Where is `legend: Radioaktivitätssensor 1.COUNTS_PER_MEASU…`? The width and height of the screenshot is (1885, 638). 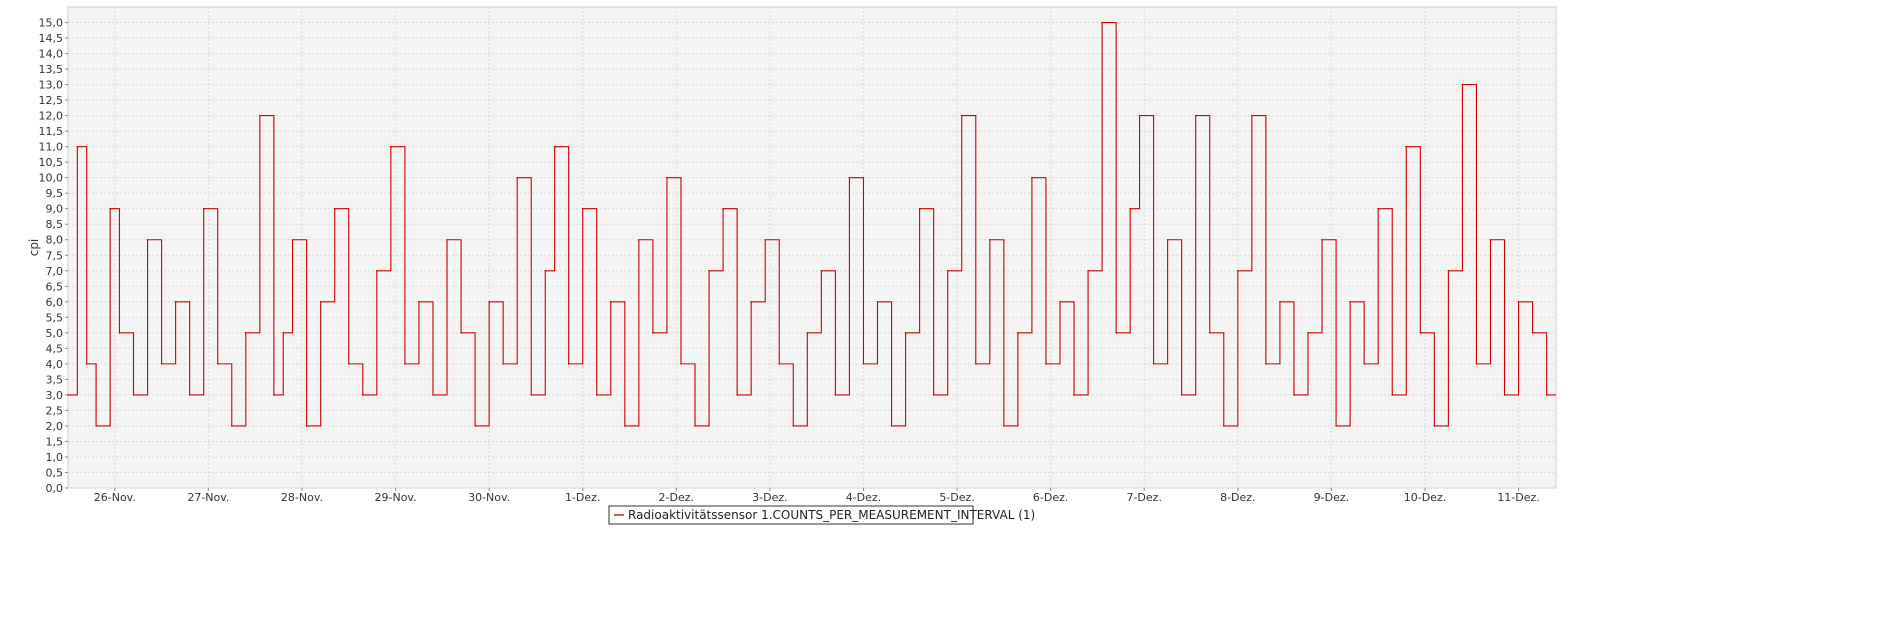
legend: Radioaktivitätssensor 1.COUNTS_PER_MEASU… is located at coordinates (821, 515).